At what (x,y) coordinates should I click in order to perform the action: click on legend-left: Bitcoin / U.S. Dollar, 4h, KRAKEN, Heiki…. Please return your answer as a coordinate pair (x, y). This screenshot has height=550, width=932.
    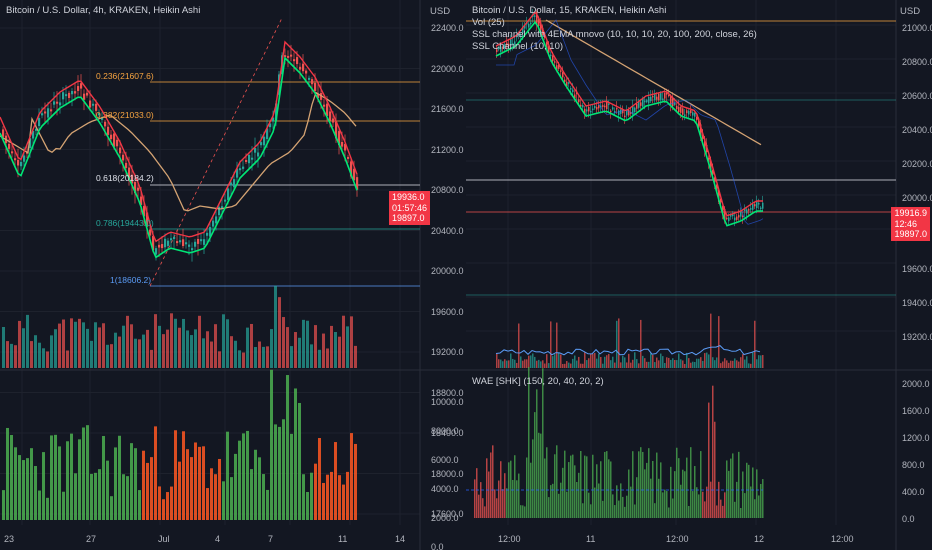
    Looking at the image, I should click on (103, 11).